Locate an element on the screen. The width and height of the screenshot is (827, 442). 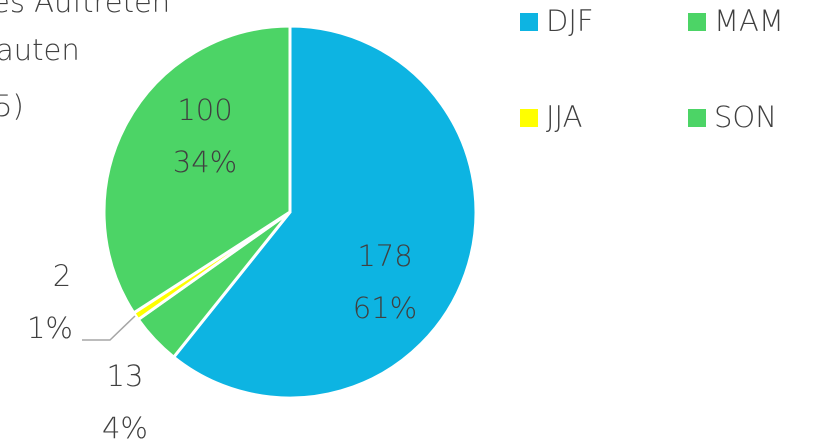
percentage-label: 61% is located at coordinates (385, 308).